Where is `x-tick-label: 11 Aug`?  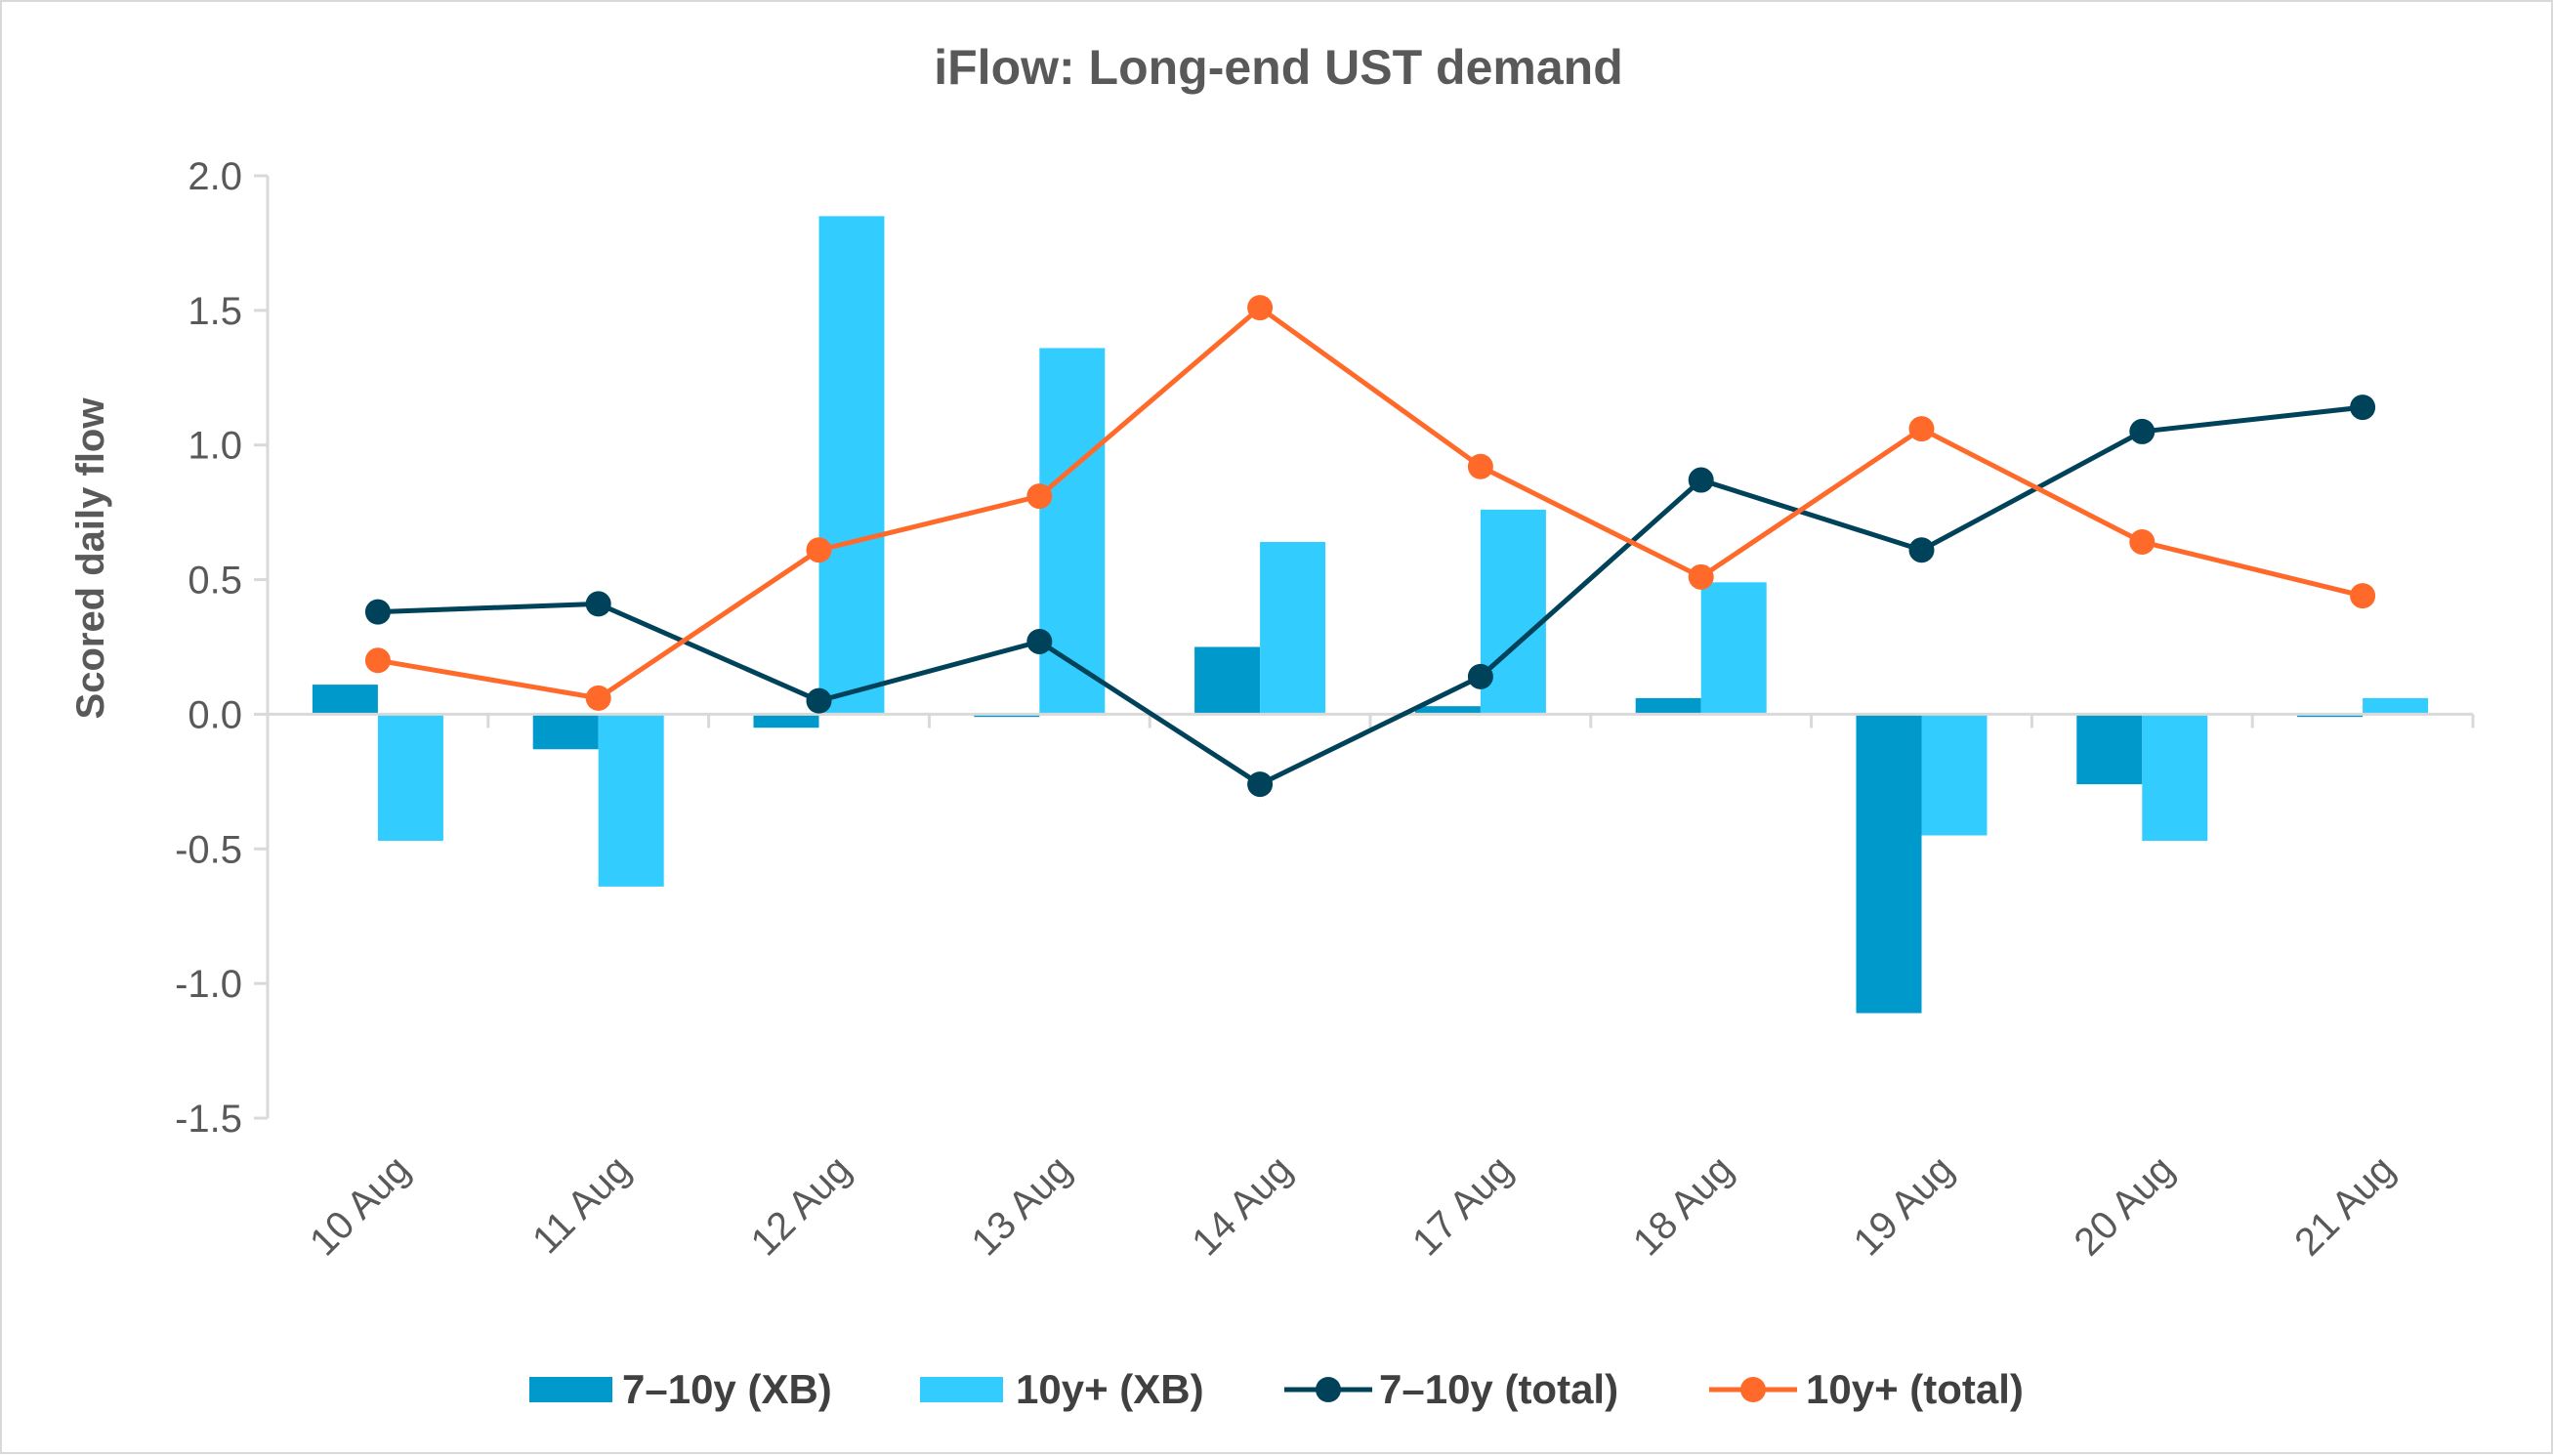 x-tick-label: 11 Aug is located at coordinates (581, 1204).